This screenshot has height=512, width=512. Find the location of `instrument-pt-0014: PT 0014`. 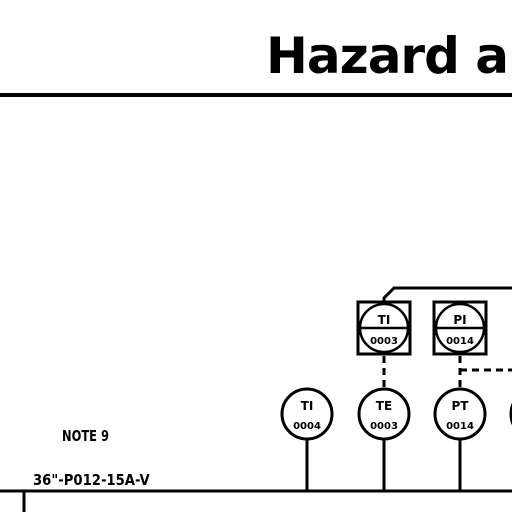

instrument-pt-0014: PT 0014 is located at coordinates (460, 414).